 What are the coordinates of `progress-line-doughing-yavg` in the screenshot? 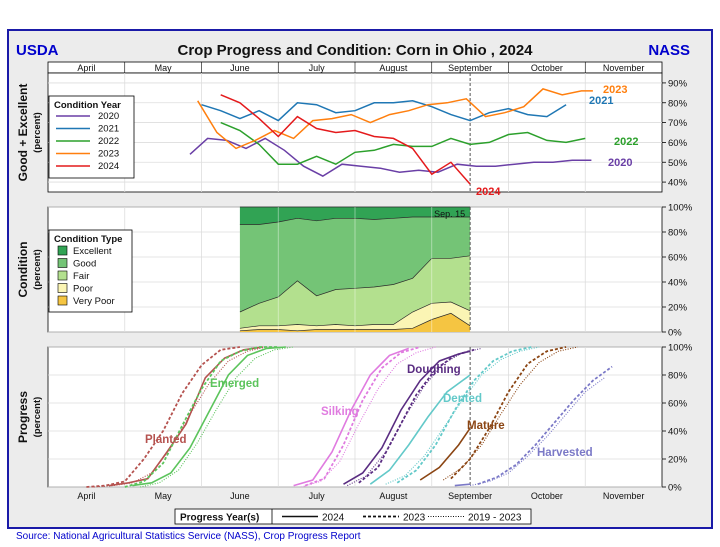 It's located at (414, 417).